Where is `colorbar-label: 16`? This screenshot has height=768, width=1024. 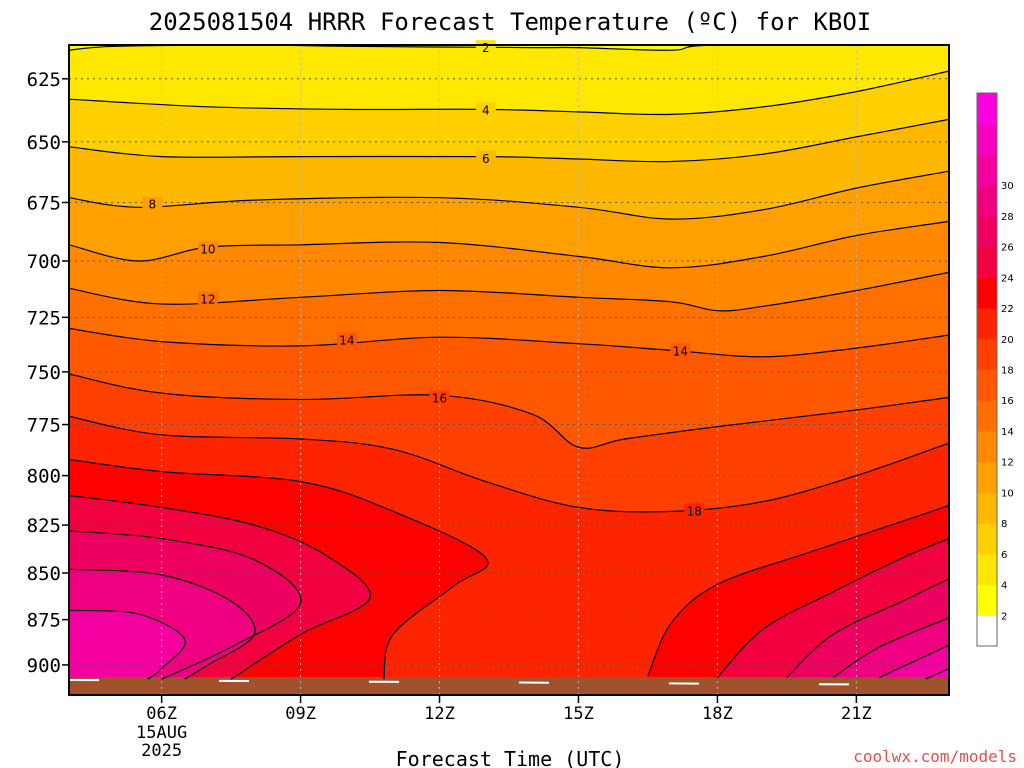
colorbar-label: 16 is located at coordinates (1007, 401).